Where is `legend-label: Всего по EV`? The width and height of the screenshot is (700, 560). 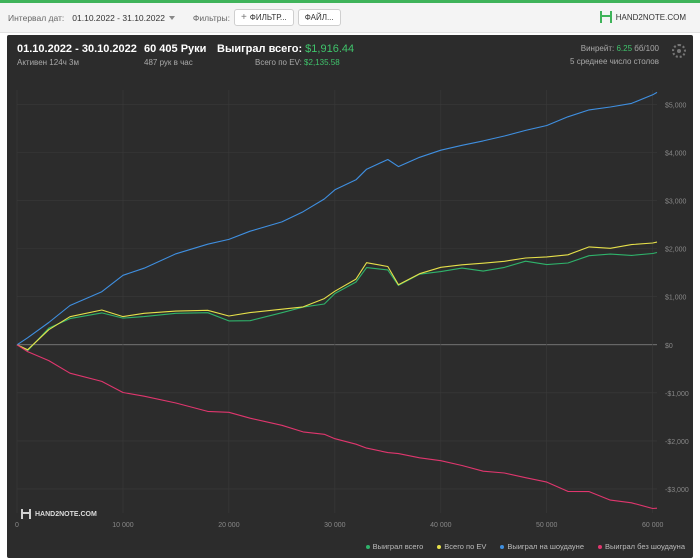
legend-label: Всего по EV is located at coordinates (465, 546).